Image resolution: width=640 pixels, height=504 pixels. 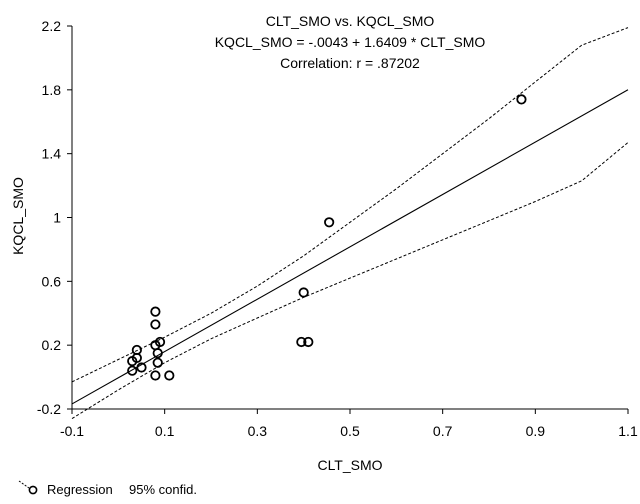 What do you see at coordinates (350, 21) in the screenshot?
I see `chart-title-line-1: CLT_SMO vs. KQCL_SMO` at bounding box center [350, 21].